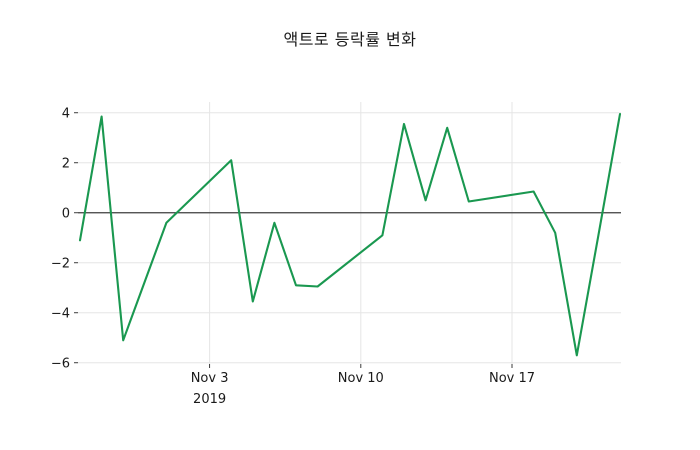 This screenshot has height=450, width=700. Describe the element at coordinates (66, 113) in the screenshot. I see `y-tick-label: 4` at that location.